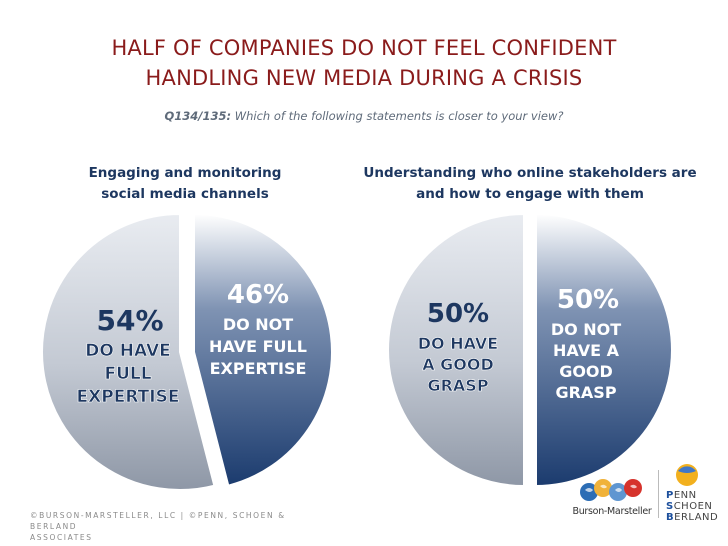  Describe the element at coordinates (127, 374) in the screenshot. I see `pie-0-slice-0-label-line-1: FULL` at that location.